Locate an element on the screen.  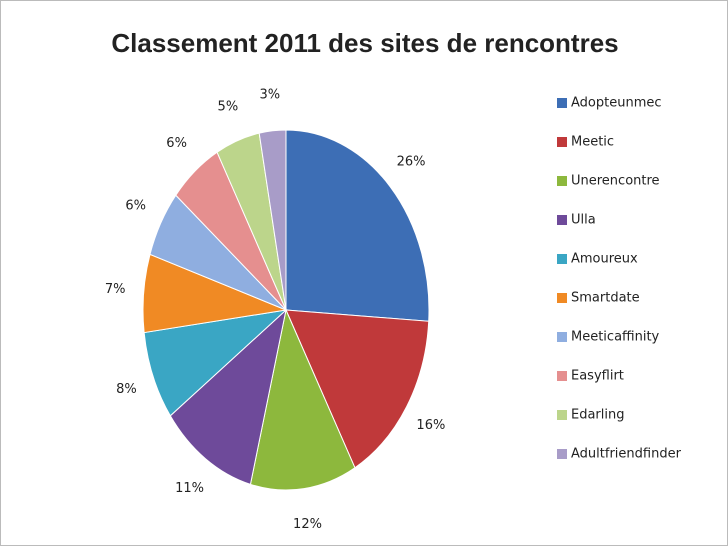
data-label: 16% is located at coordinates (430, 425).